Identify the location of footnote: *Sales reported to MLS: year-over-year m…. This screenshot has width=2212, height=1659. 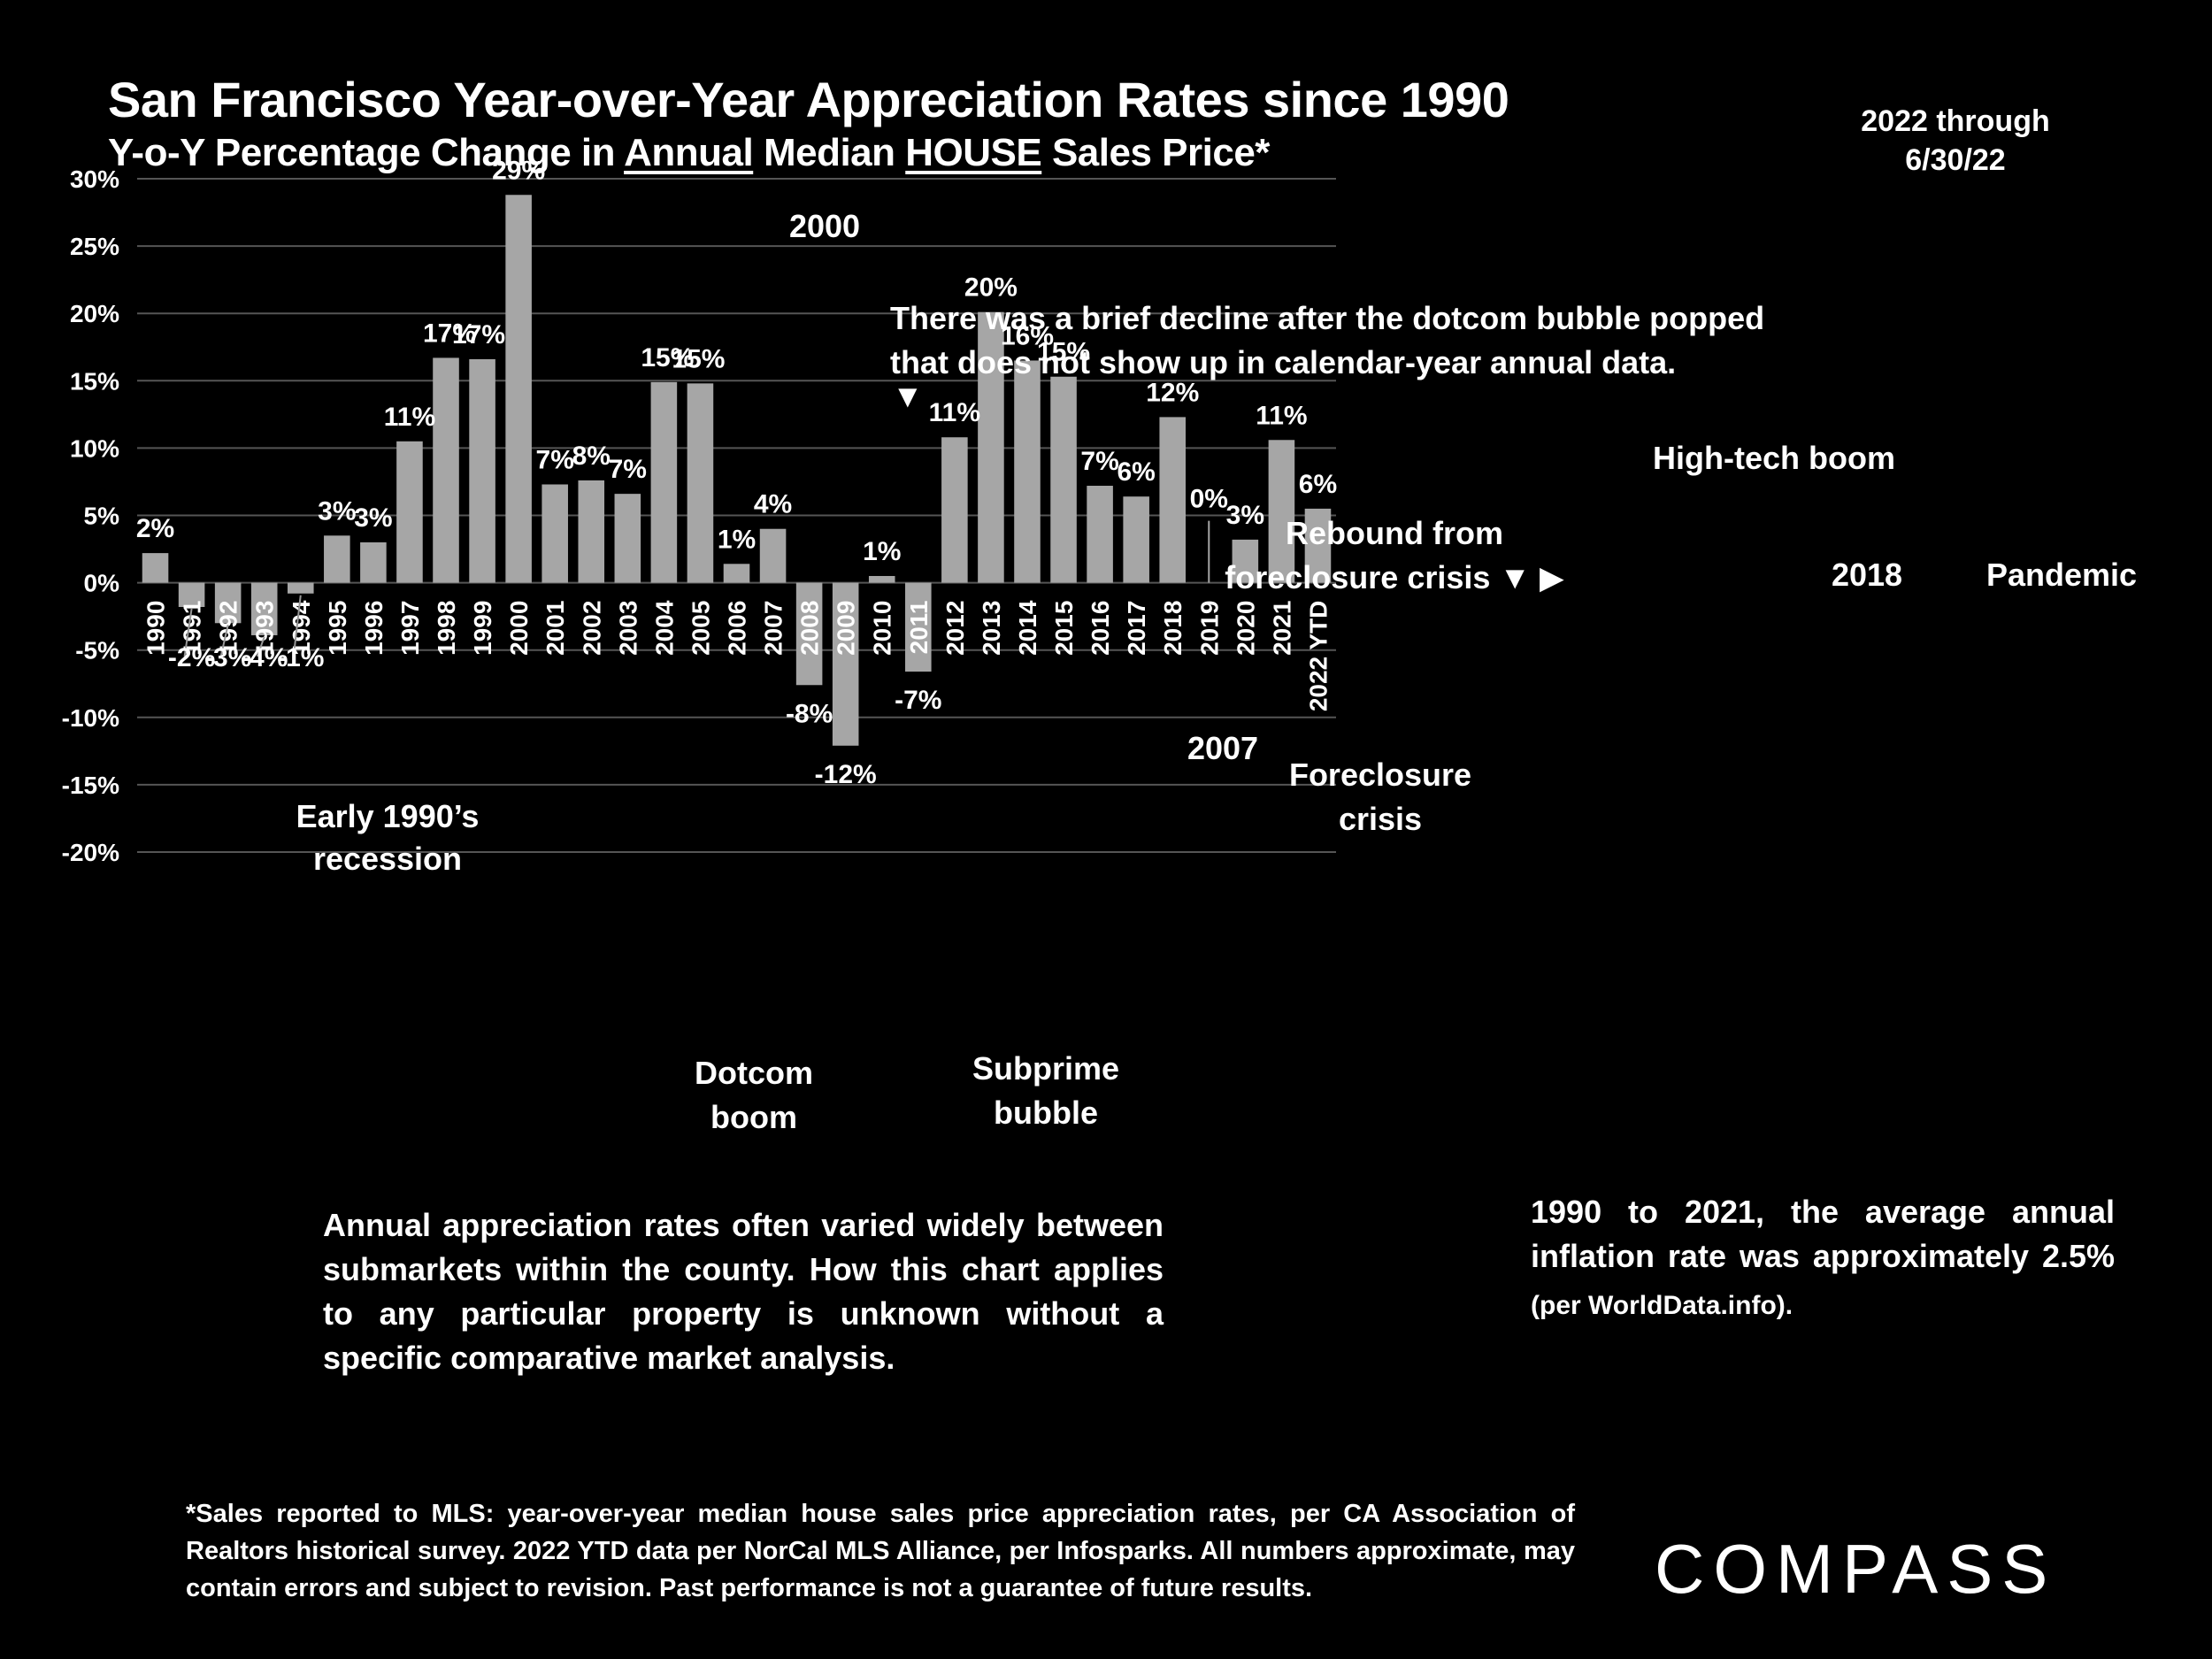
(881, 1551).